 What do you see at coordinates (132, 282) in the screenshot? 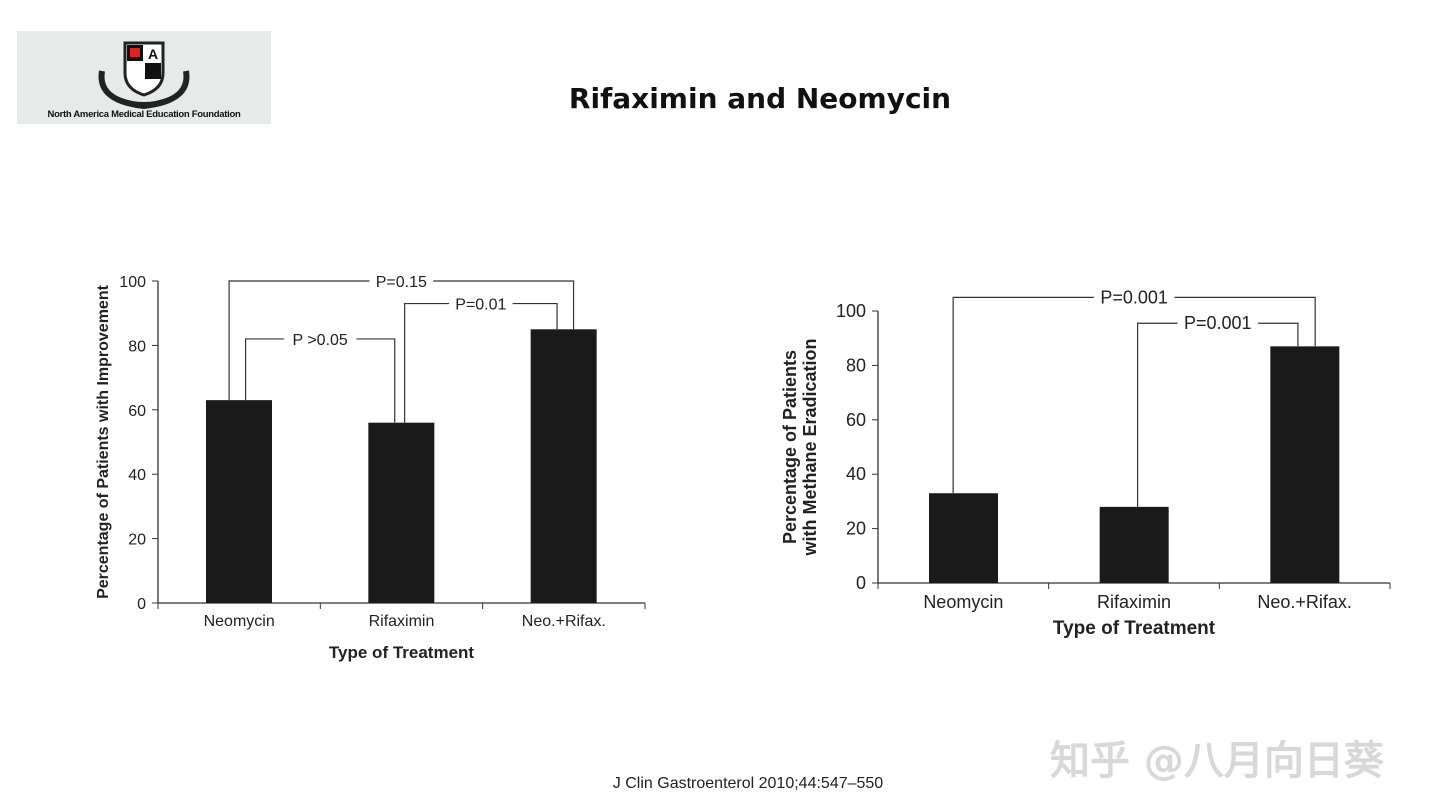
I see `chart1-y-tick-label: 100` at bounding box center [132, 282].